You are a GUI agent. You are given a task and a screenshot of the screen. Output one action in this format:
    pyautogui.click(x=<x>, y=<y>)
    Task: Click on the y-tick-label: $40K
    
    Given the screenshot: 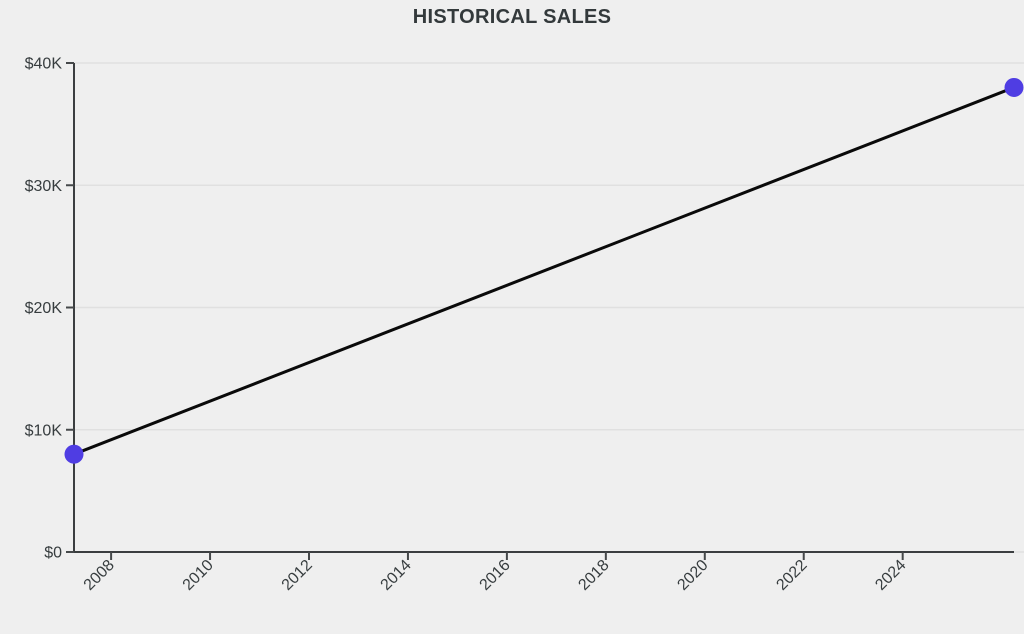 What is the action you would take?
    pyautogui.click(x=44, y=64)
    